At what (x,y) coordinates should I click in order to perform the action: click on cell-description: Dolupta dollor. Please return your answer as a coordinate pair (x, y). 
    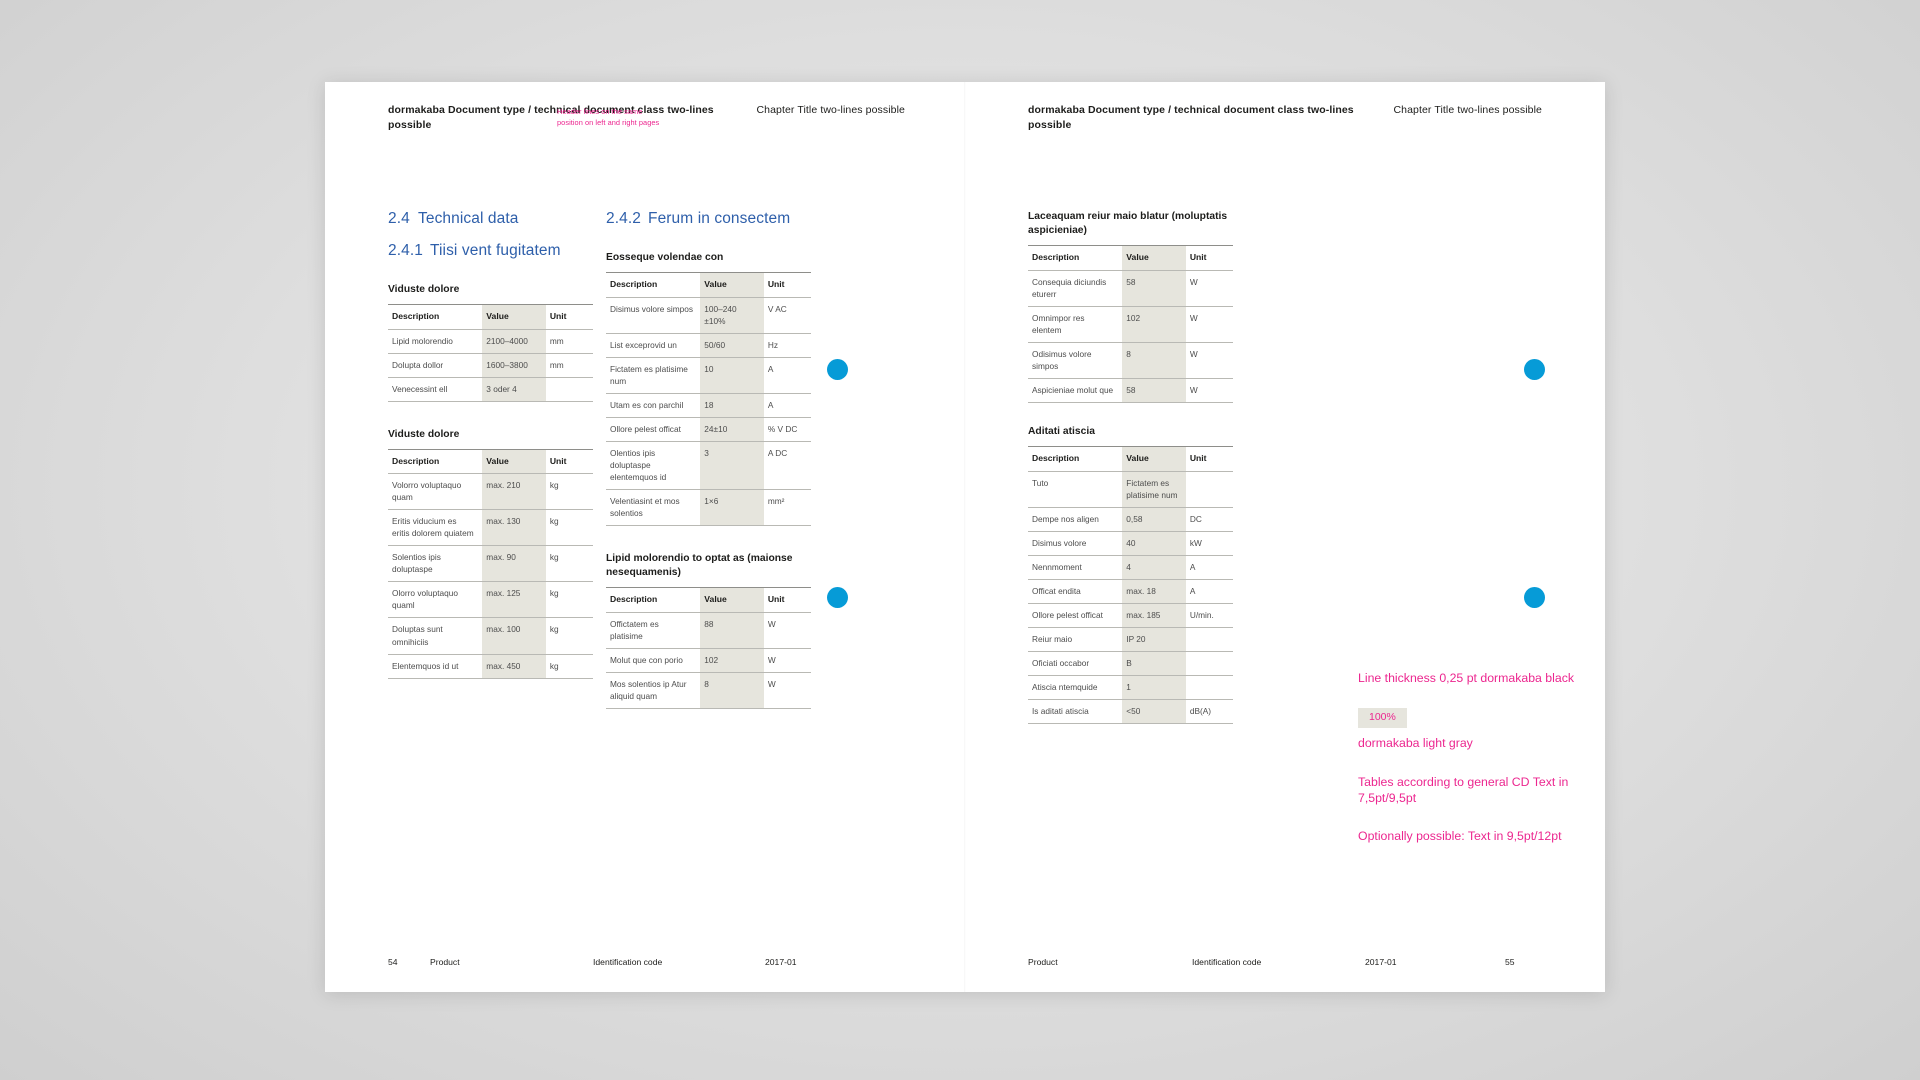
    Looking at the image, I should click on (435, 365).